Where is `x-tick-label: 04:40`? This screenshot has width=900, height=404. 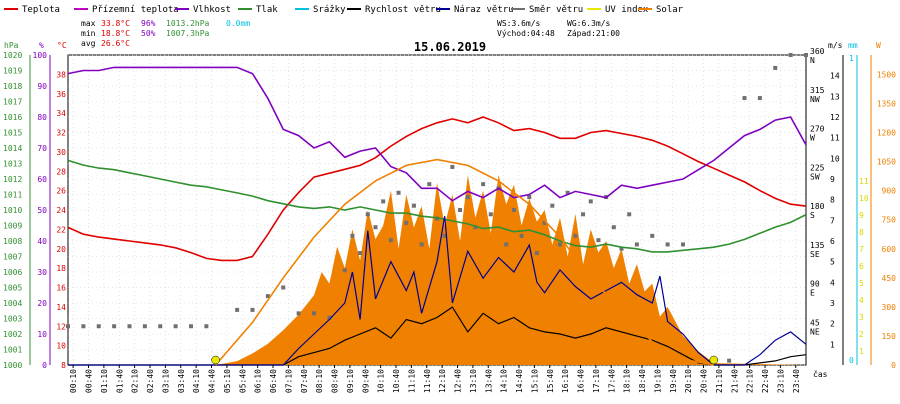 x-tick-label: 04:40 is located at coordinates (212, 381).